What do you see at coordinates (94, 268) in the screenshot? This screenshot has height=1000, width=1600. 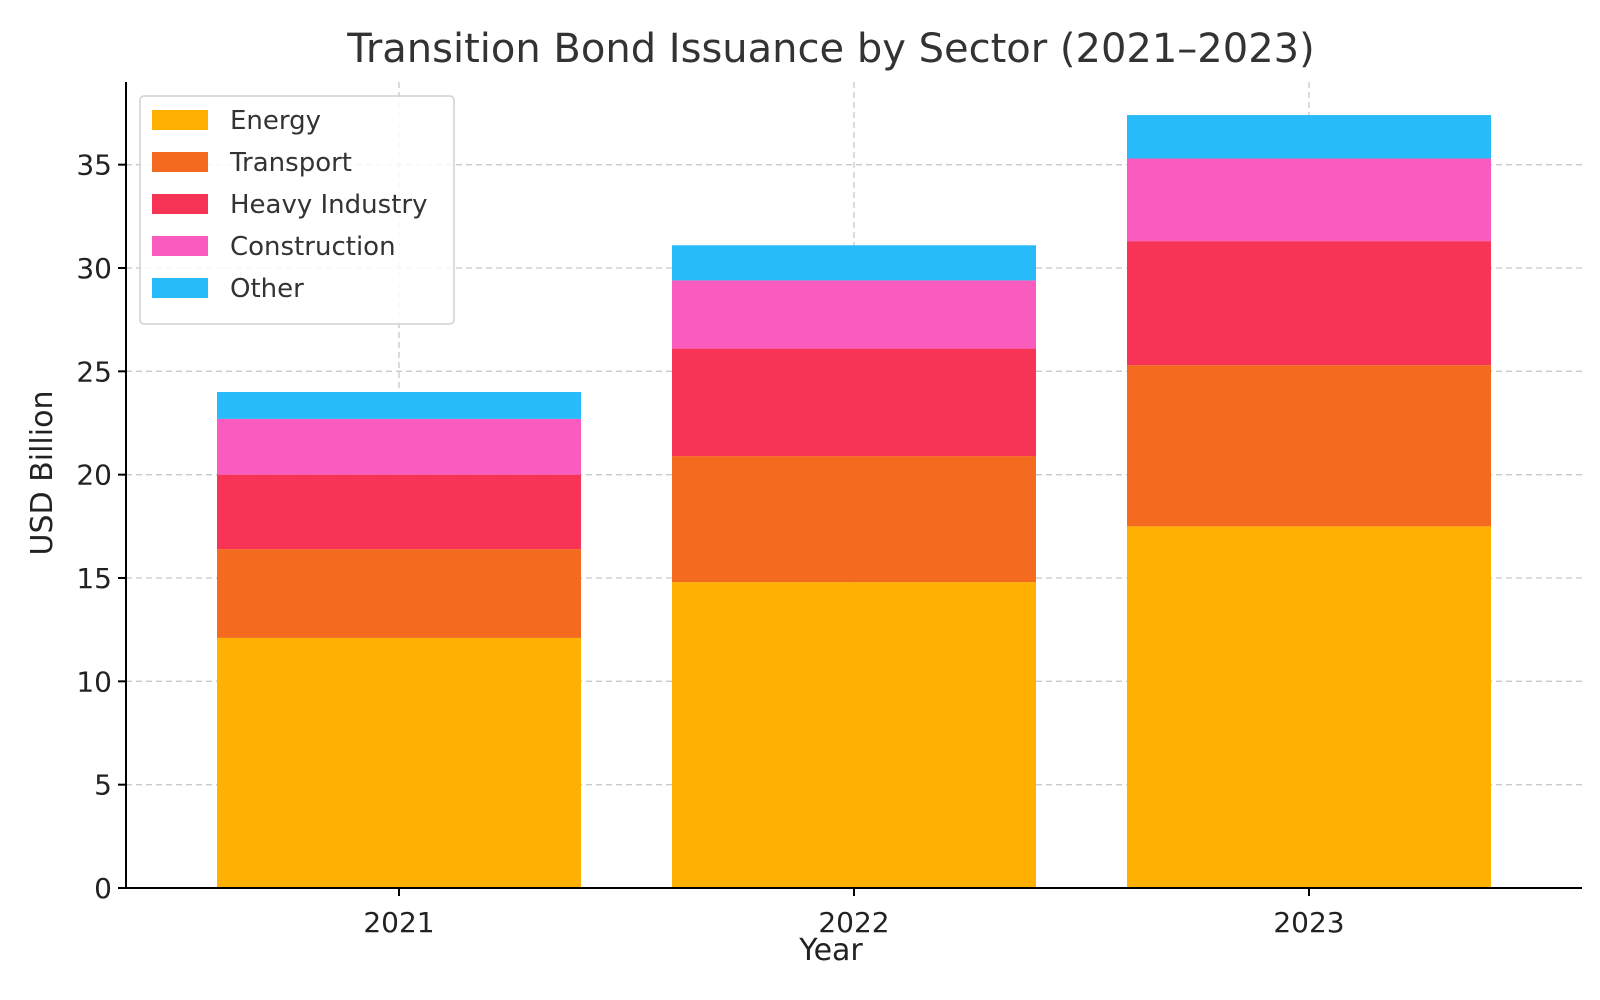 I see `y-tick-label: 30` at bounding box center [94, 268].